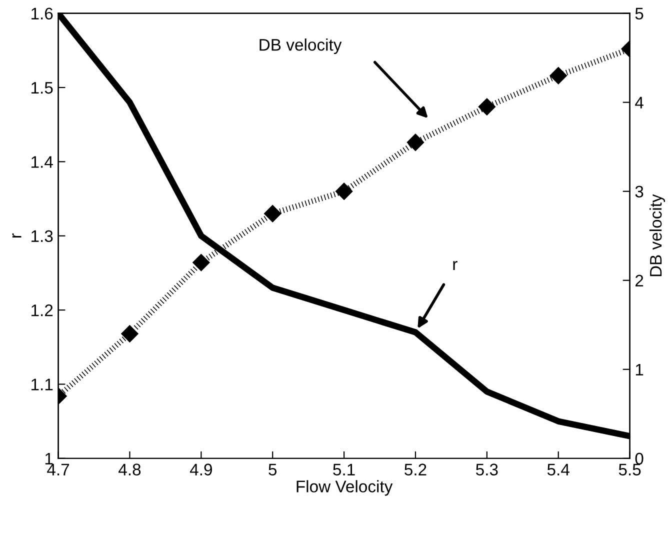  Describe the element at coordinates (639, 458) in the screenshot. I see `y2-tick-label: 0` at that location.